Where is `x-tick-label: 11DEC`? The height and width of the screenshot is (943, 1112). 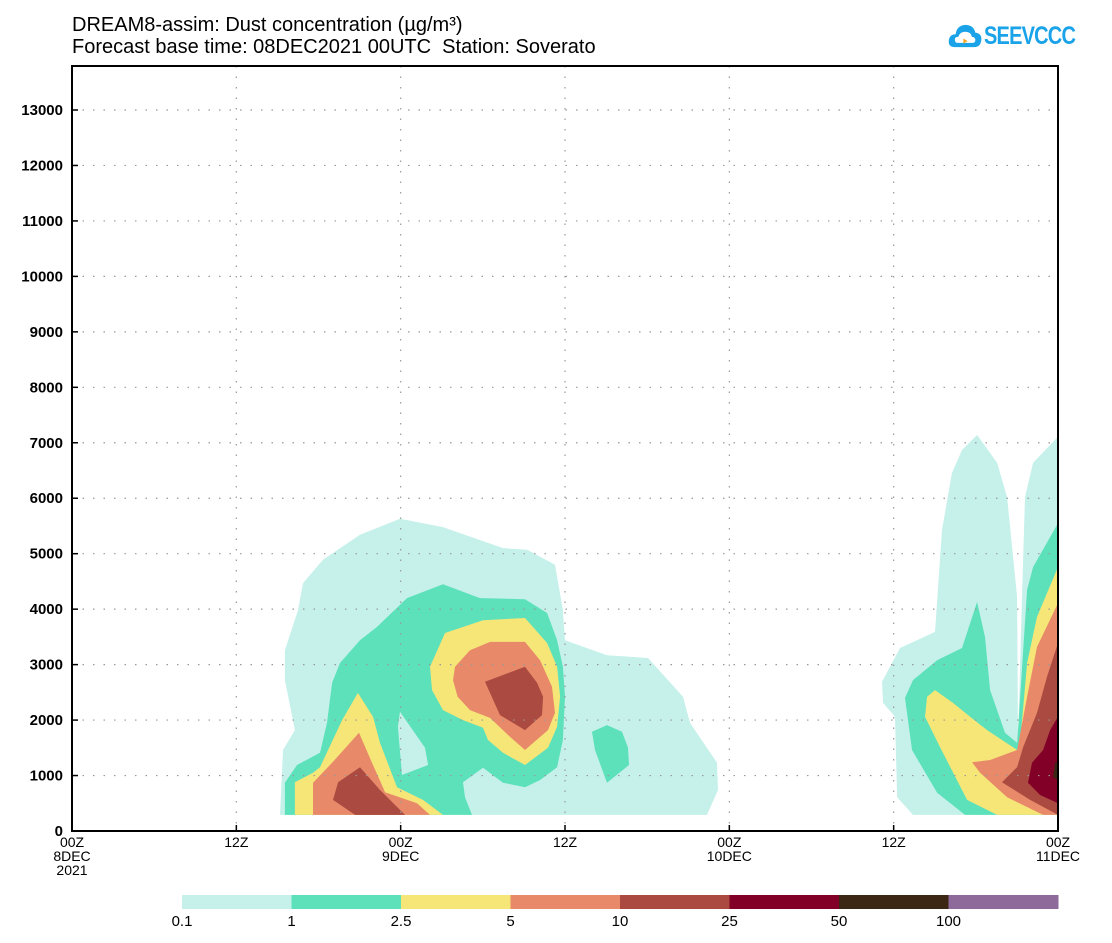 x-tick-label: 11DEC is located at coordinates (1058, 856).